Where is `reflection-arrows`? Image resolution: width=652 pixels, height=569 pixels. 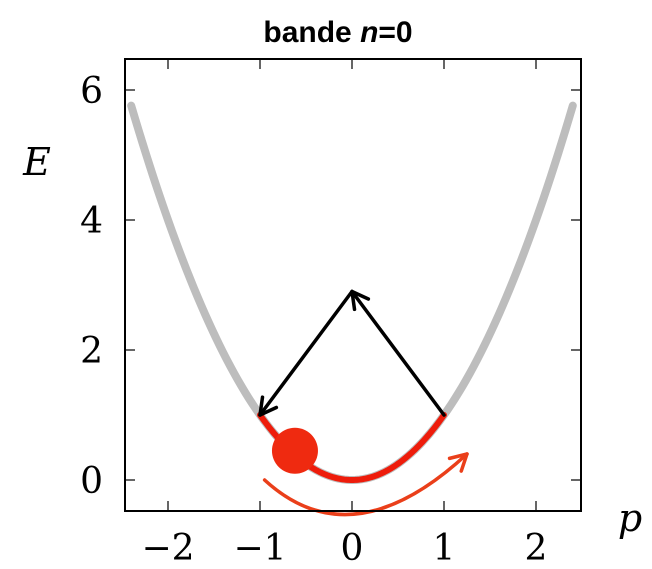
reflection-arrows is located at coordinates (352, 353).